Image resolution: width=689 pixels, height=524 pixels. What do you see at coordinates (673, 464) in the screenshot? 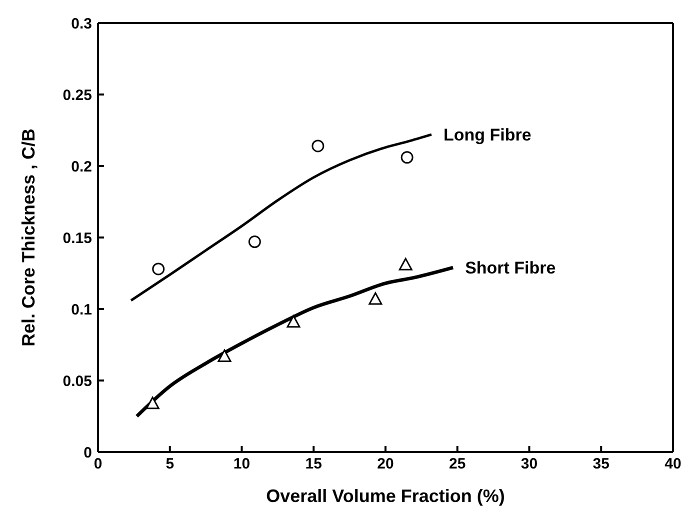
I see `x-tick-label: 40` at bounding box center [673, 464].